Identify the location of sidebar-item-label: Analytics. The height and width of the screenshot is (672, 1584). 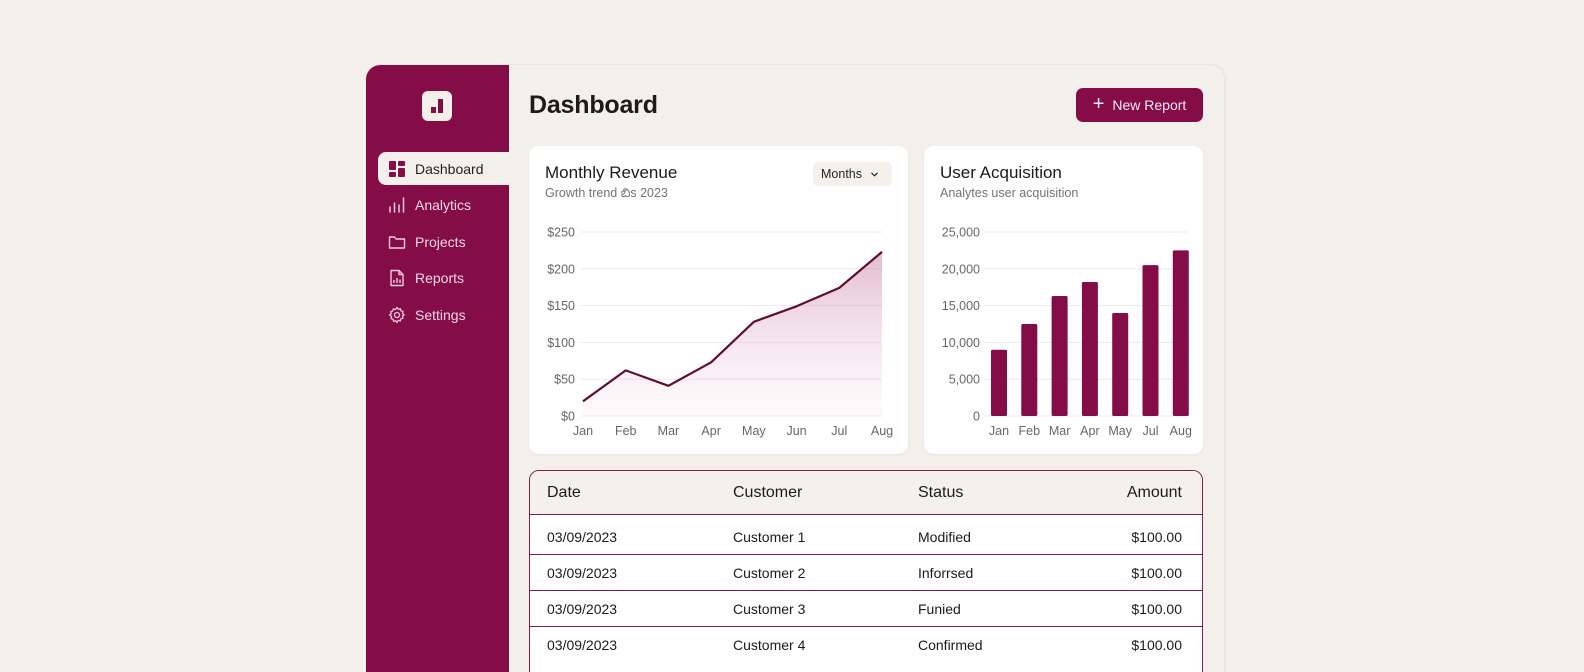
(443, 205).